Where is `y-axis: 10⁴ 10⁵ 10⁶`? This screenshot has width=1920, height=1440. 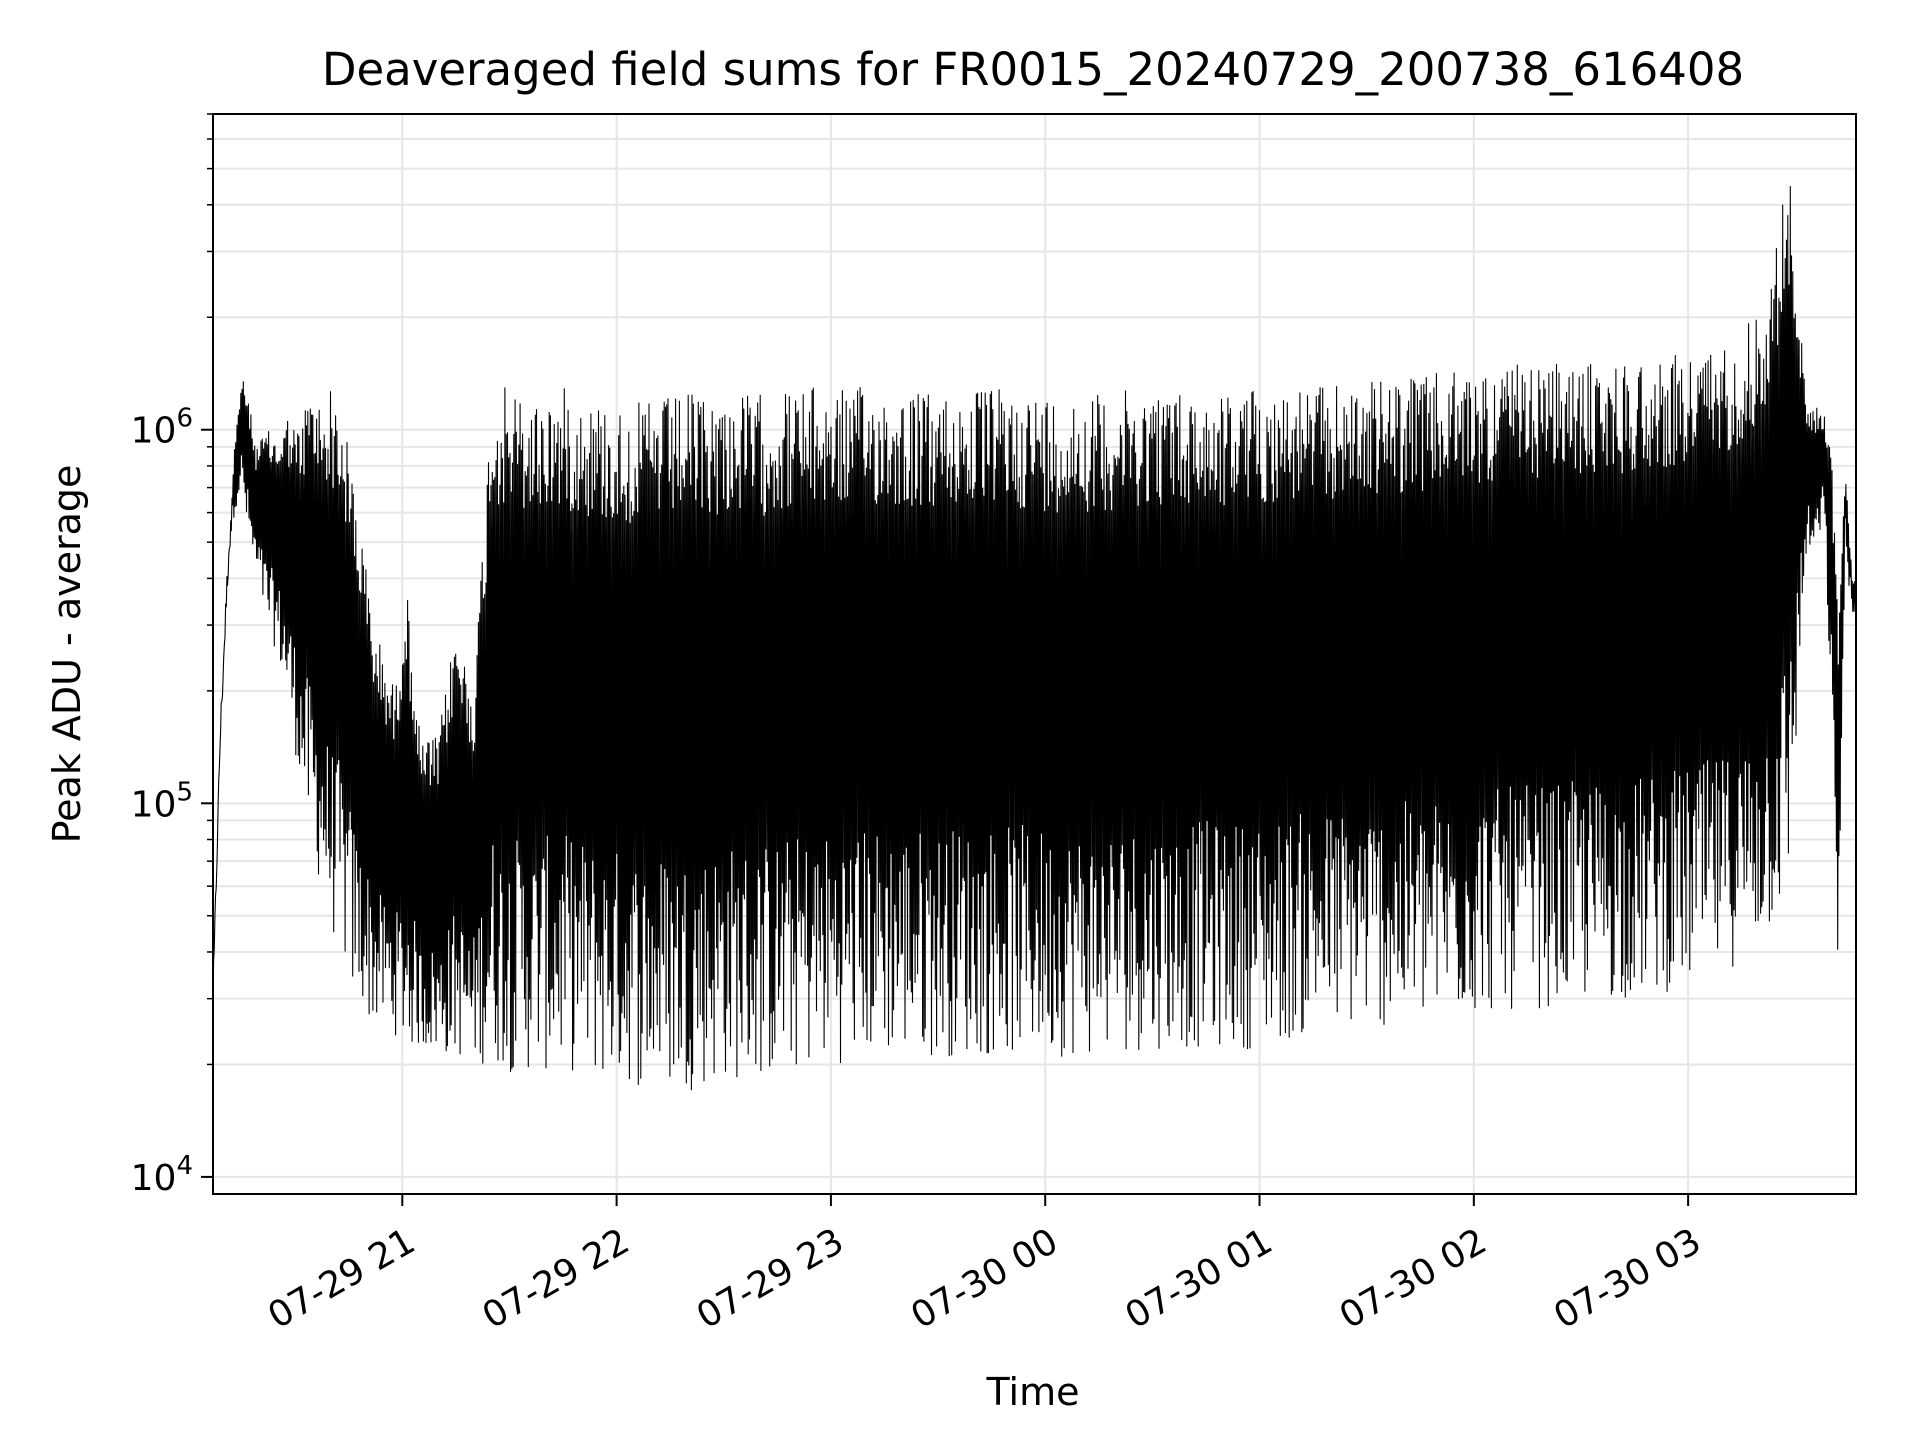 y-axis: 10⁴ 10⁵ 10⁶ is located at coordinates (172, 656).